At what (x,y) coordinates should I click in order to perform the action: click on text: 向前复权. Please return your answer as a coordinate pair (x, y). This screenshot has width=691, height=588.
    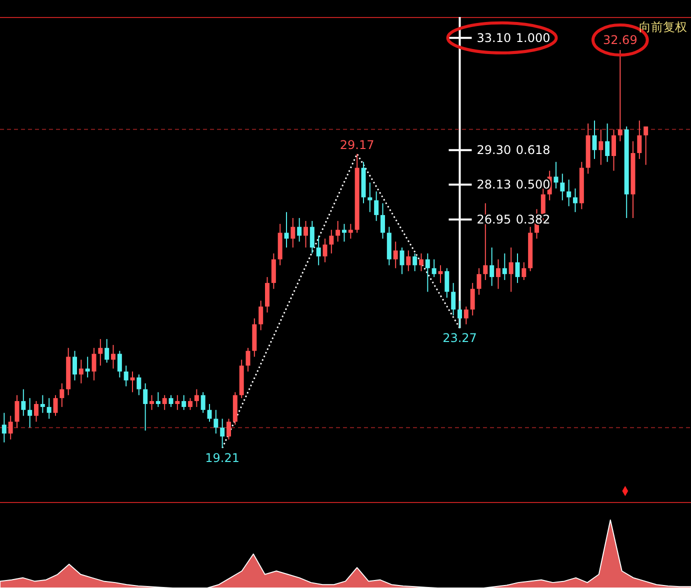
    Looking at the image, I should click on (663, 27).